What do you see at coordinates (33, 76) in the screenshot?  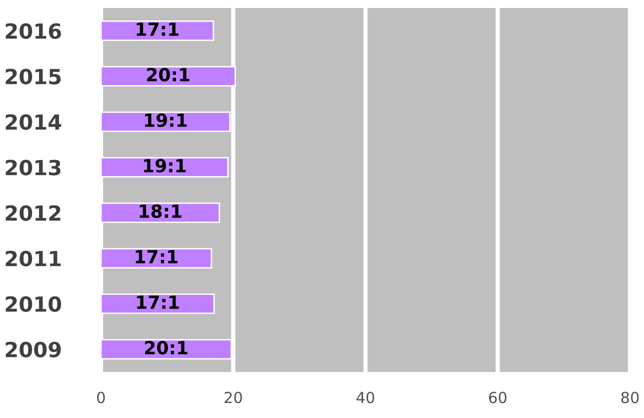 I see `y-tick-label: 2015` at bounding box center [33, 76].